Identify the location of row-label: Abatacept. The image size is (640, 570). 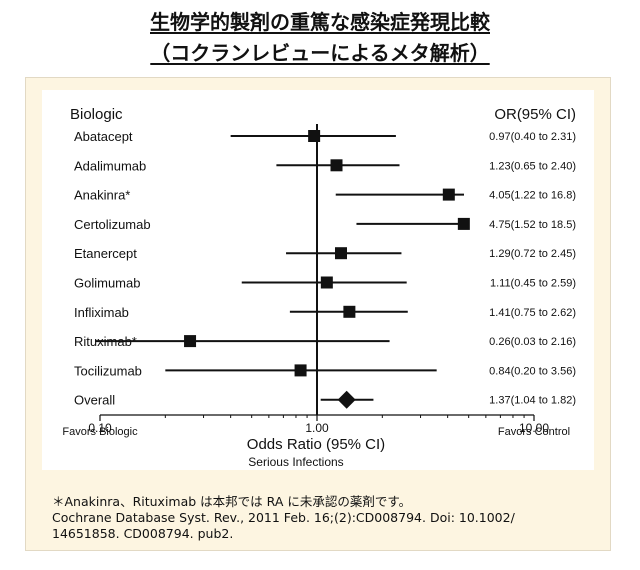
(103, 136).